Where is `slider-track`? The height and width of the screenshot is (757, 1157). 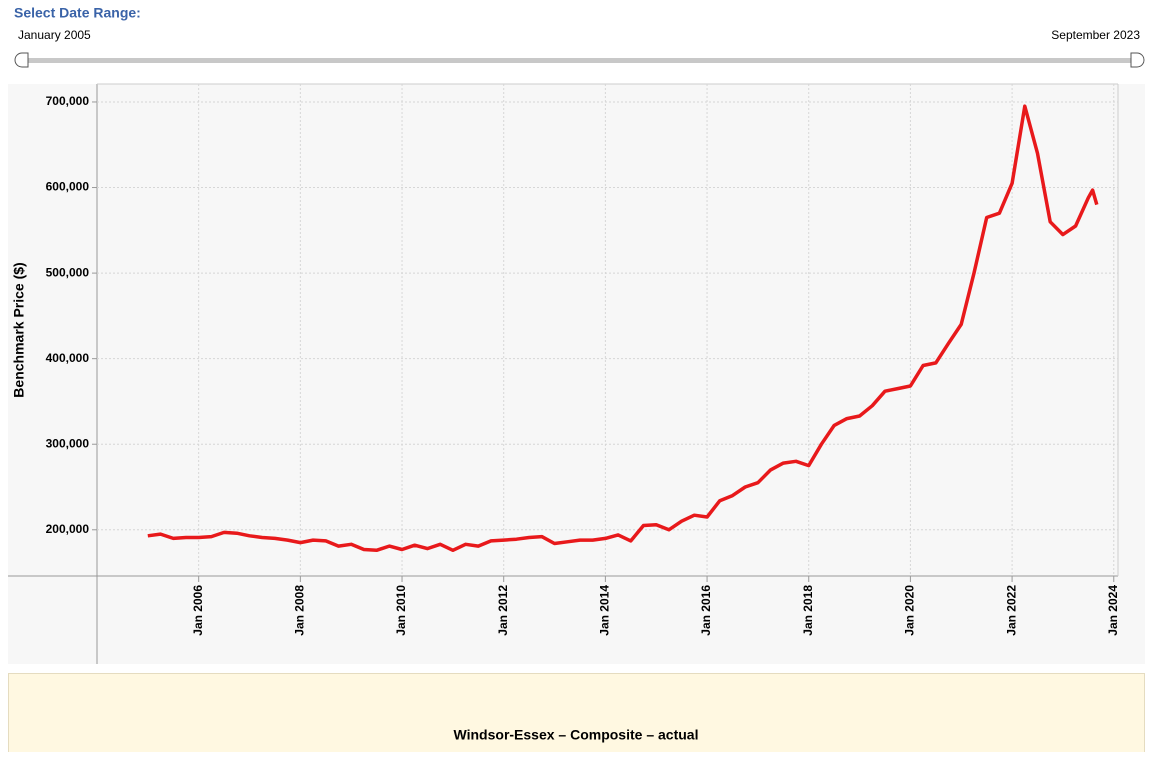 slider-track is located at coordinates (579, 60).